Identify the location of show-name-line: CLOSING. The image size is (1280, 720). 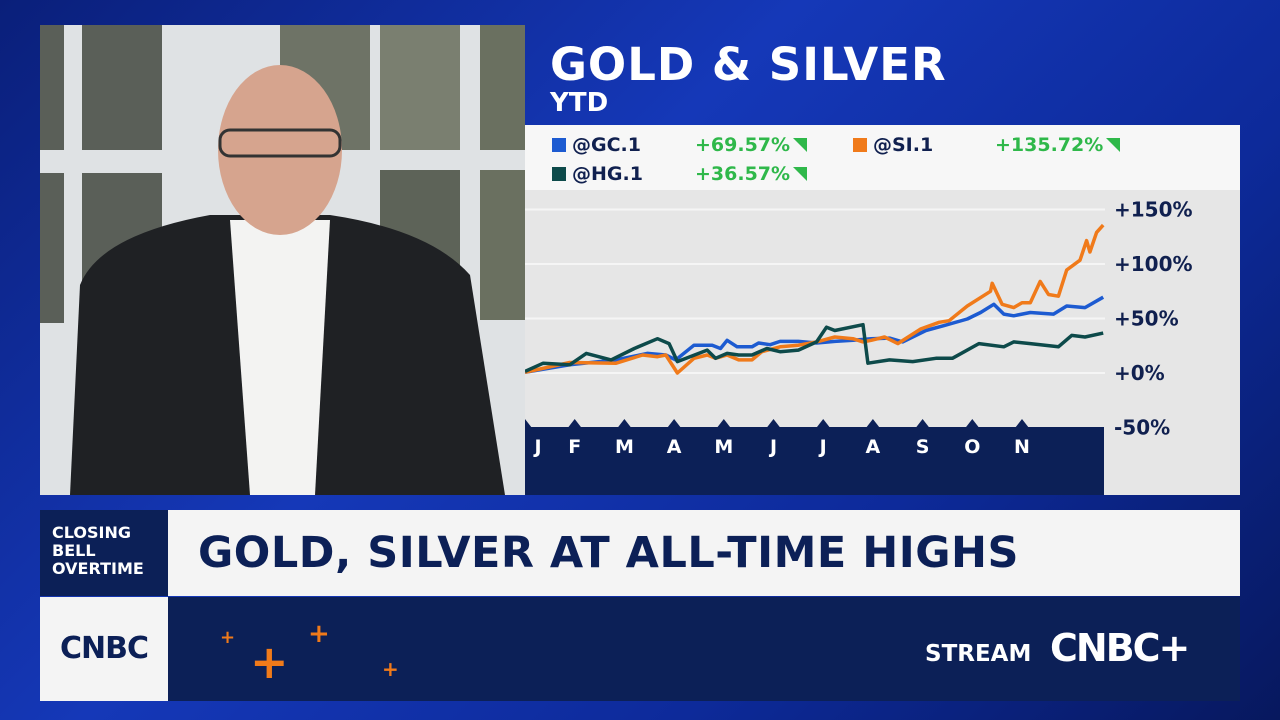
(91, 532).